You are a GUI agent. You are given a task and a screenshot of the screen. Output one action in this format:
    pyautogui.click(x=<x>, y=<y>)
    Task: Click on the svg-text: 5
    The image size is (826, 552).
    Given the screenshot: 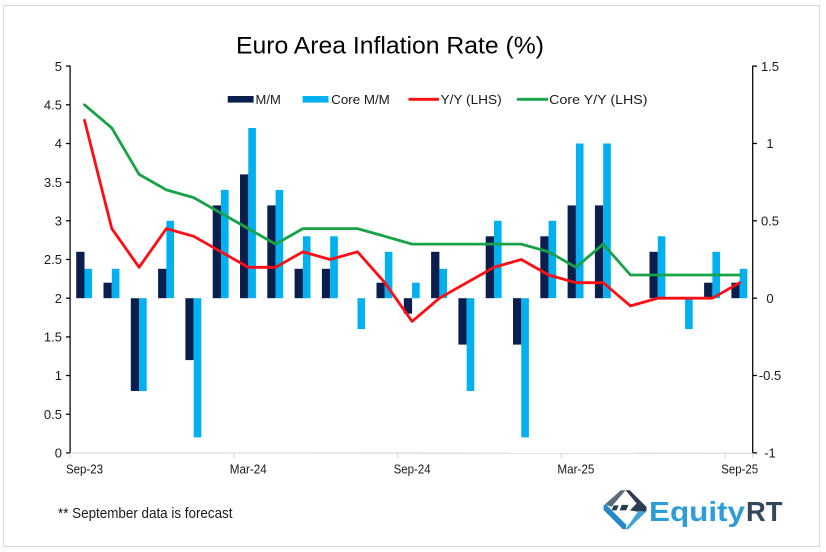 What is the action you would take?
    pyautogui.click(x=58, y=66)
    